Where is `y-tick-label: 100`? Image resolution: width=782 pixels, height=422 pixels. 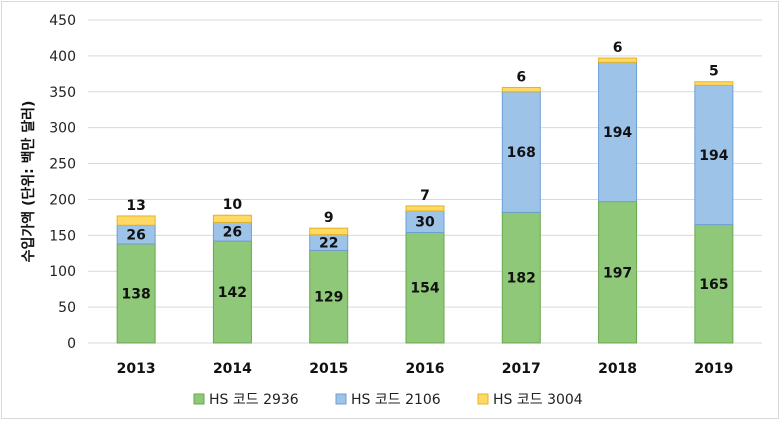
y-tick-label: 100 is located at coordinates (62, 272).